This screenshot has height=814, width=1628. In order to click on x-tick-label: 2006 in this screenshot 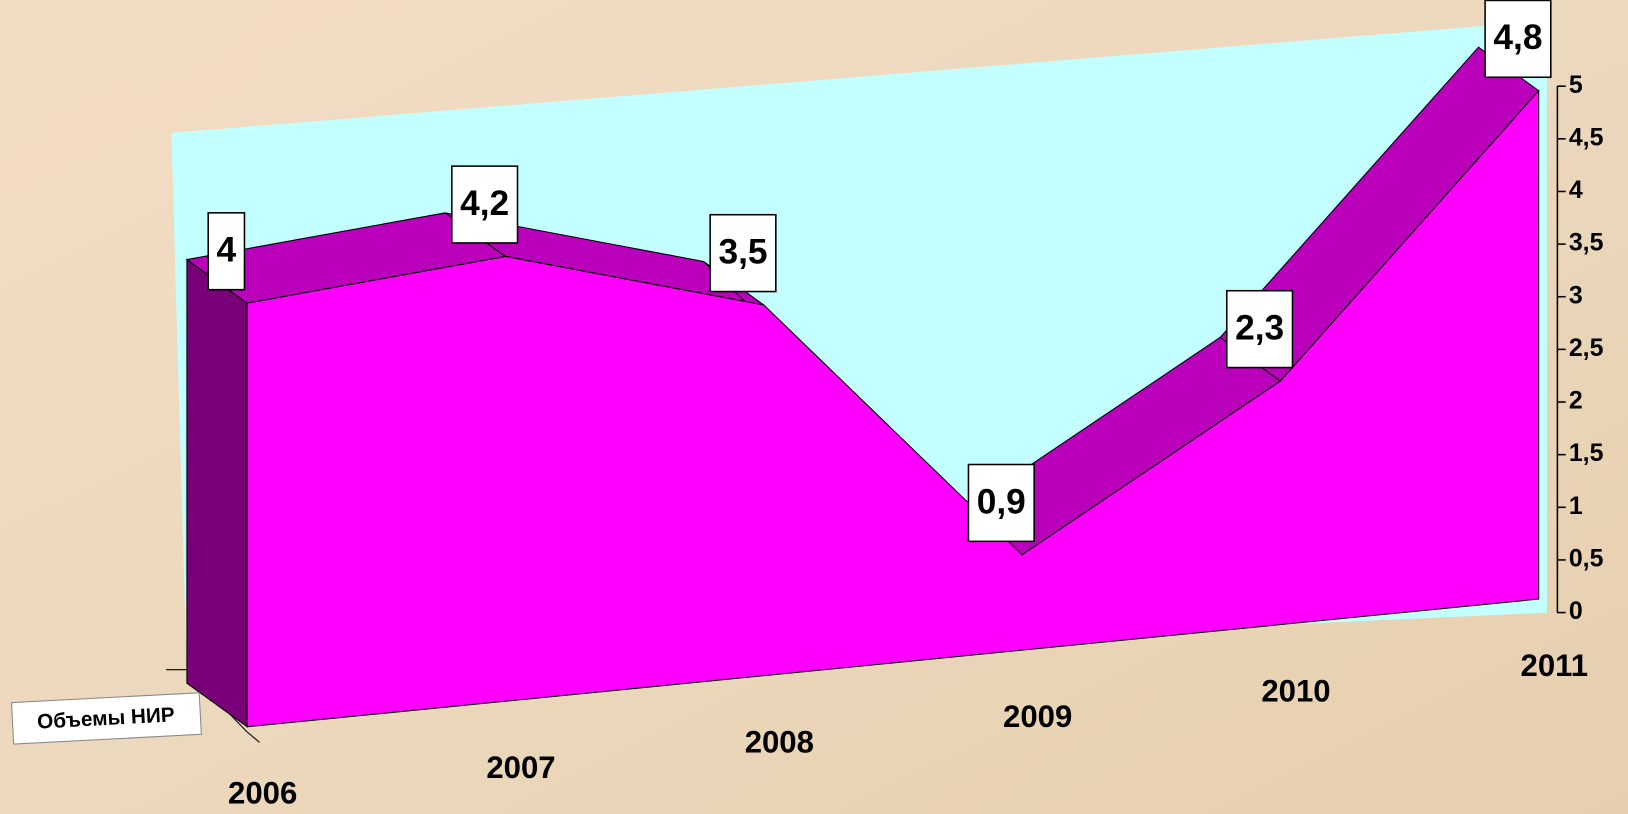, I will do `click(262, 793)`.